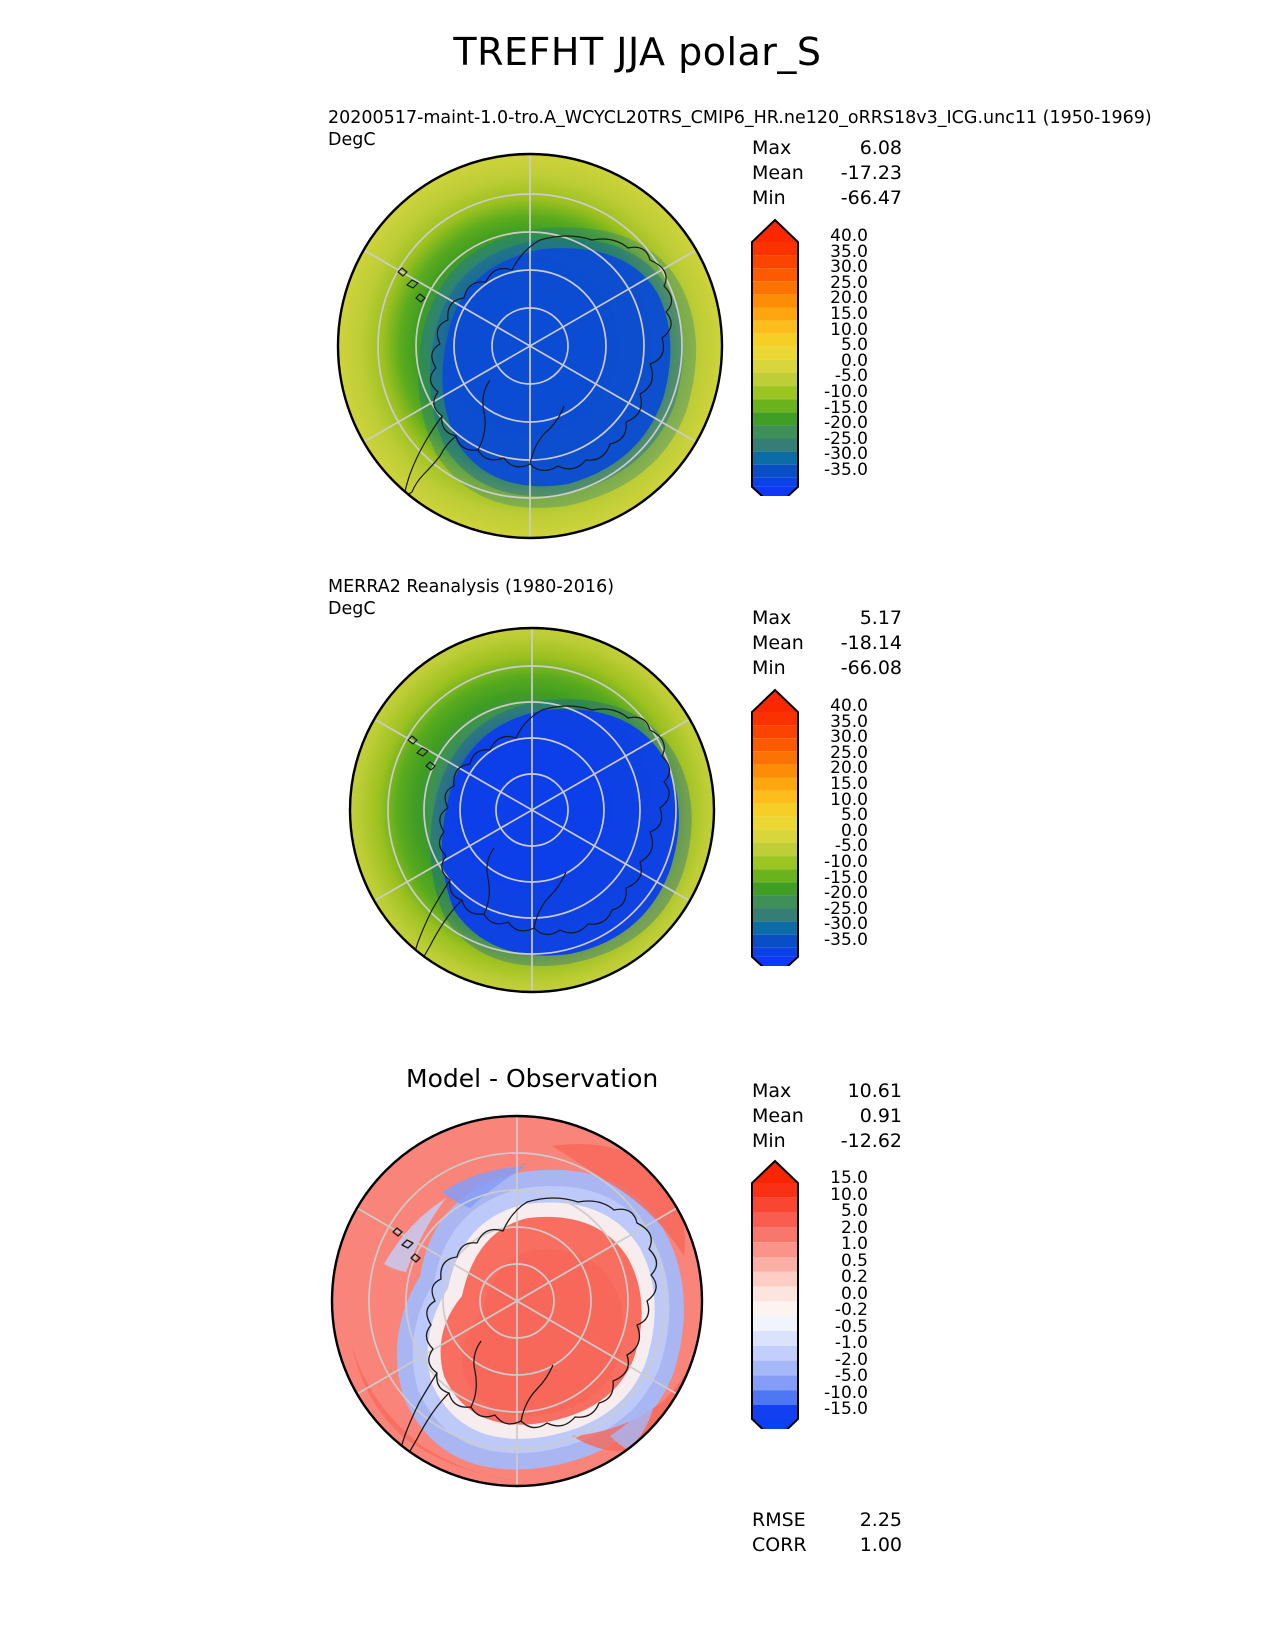 This screenshot has height=1650, width=1275. What do you see at coordinates (880, 1545) in the screenshot?
I see `metric-value: 1.00` at bounding box center [880, 1545].